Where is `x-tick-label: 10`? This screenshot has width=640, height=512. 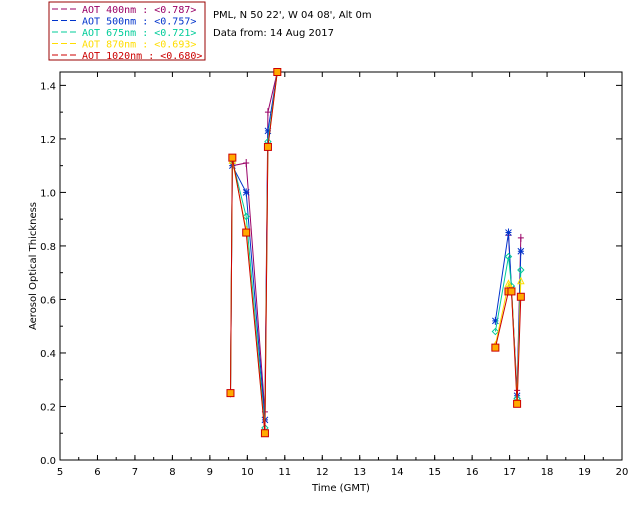 x-tick-label: 10 is located at coordinates (247, 472).